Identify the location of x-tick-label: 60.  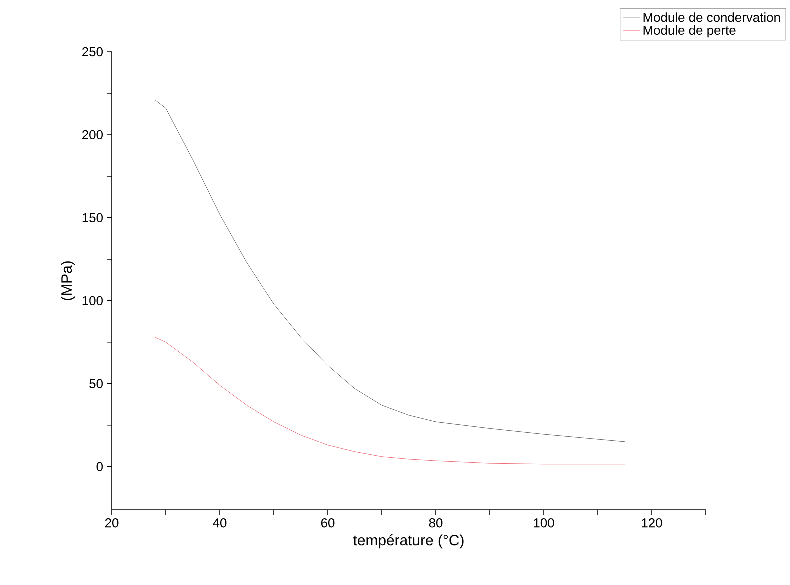
(328, 523).